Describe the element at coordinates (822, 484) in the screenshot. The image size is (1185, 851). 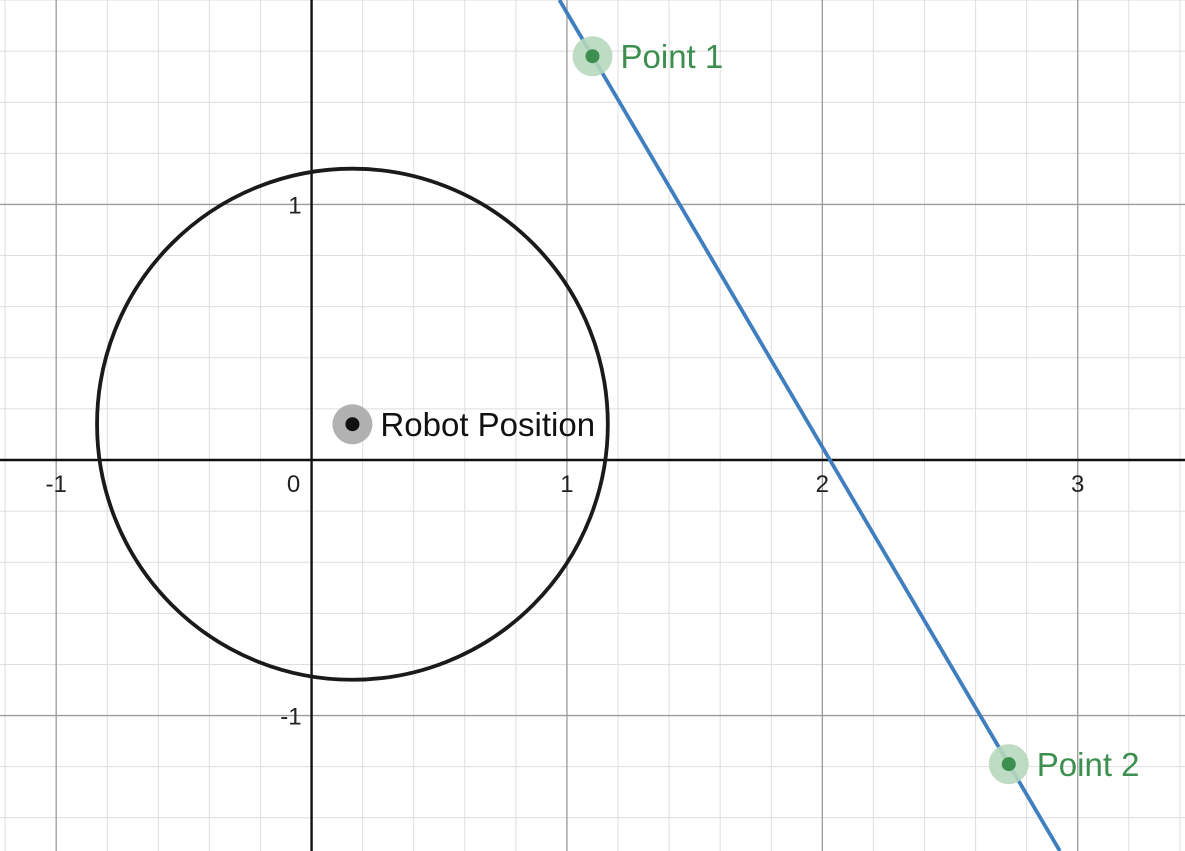
I see `x-tick-label: 2` at that location.